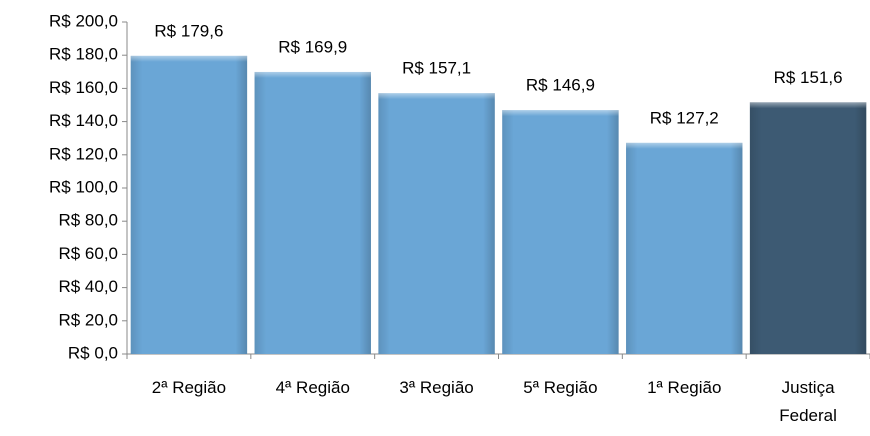  Describe the element at coordinates (188, 30) in the screenshot. I see `value-label: R$ 179,6` at that location.